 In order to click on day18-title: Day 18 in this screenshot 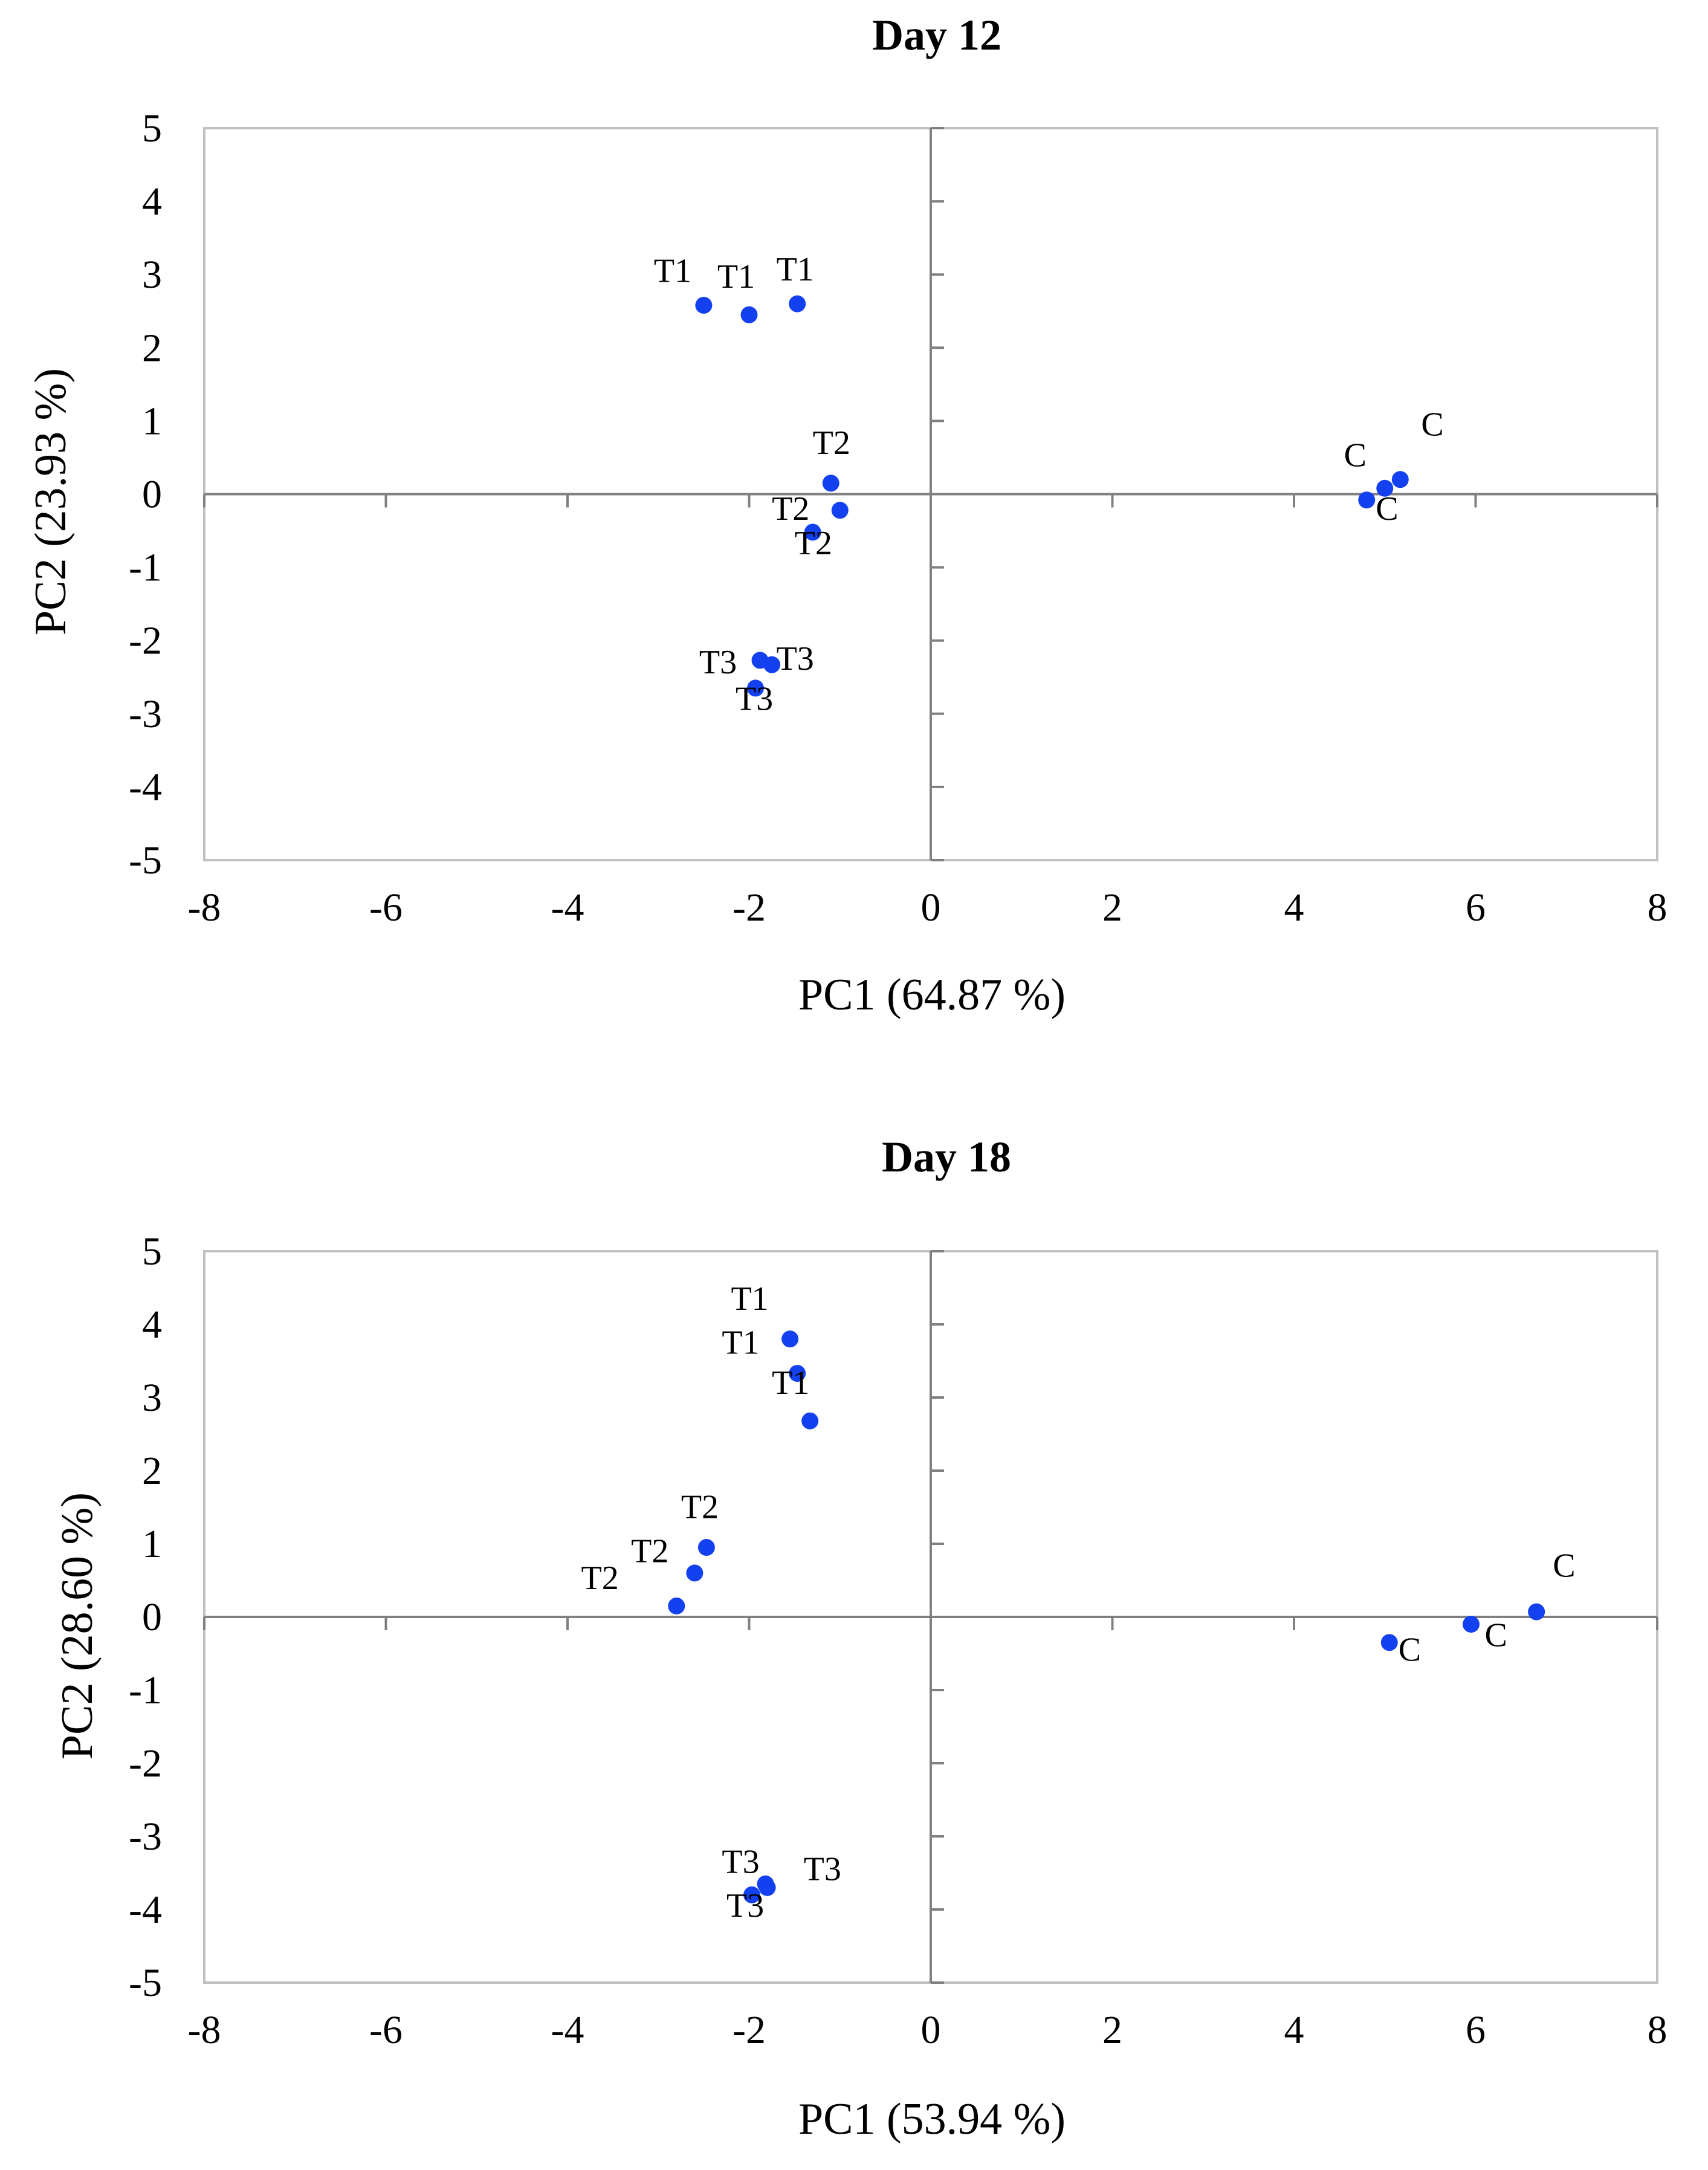, I will do `click(946, 1157)`.